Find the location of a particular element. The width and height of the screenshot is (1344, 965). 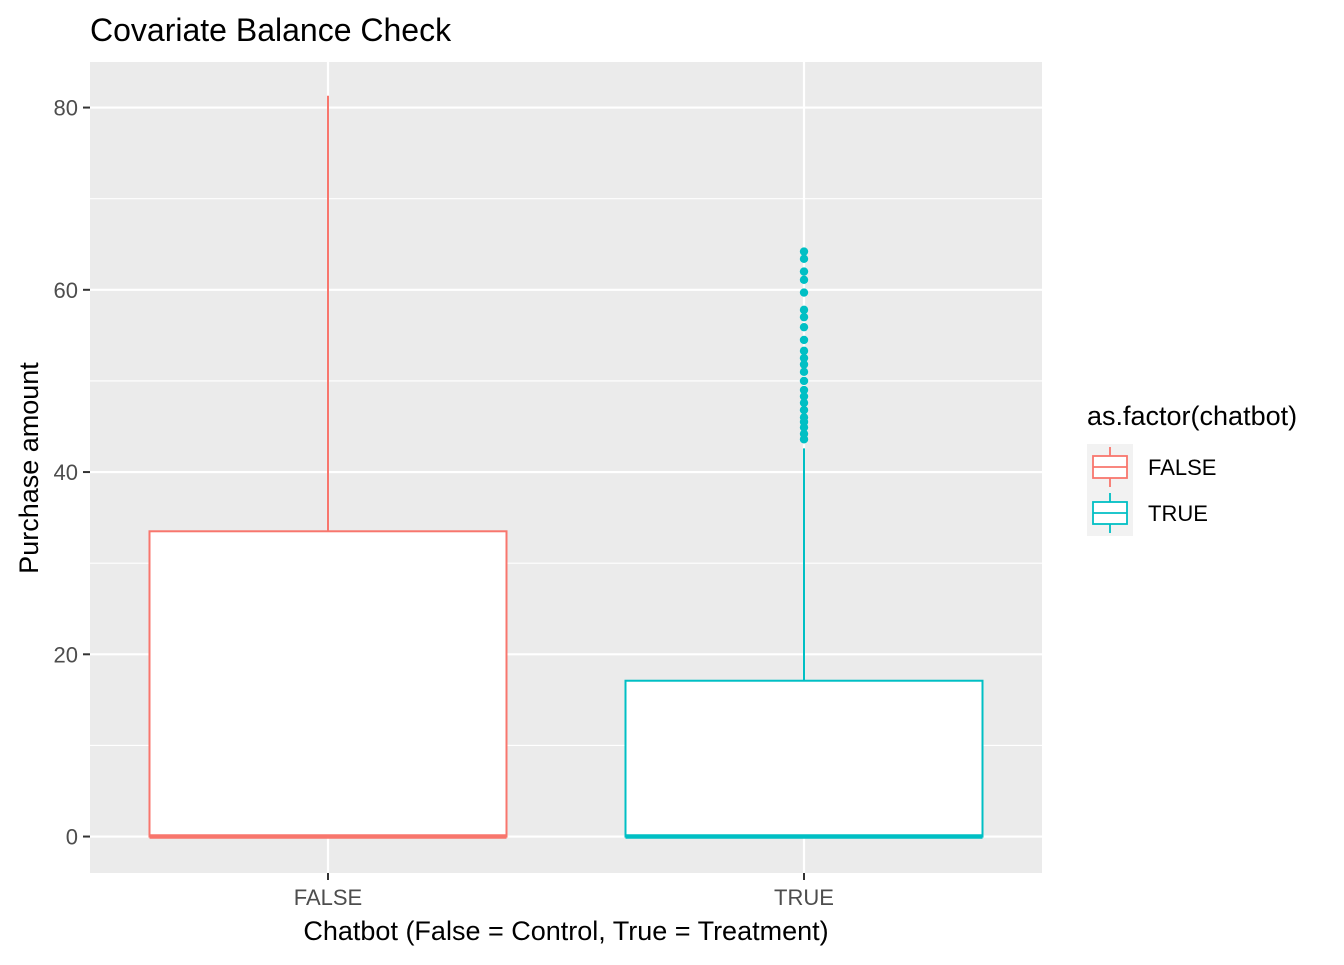

legend-item-true: TRUE is located at coordinates (1147, 513).